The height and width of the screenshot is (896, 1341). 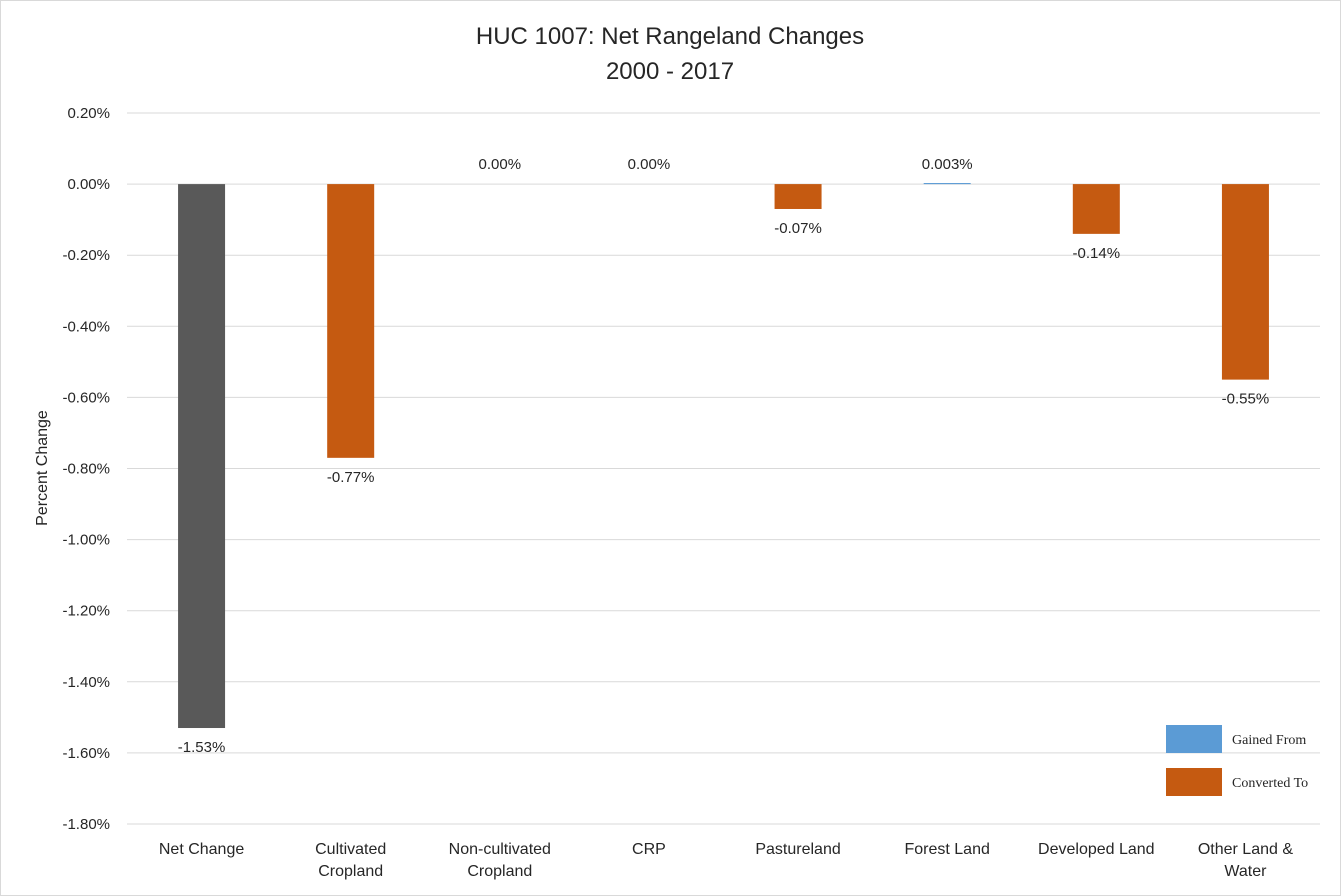 I want to click on category-label: CRP, so click(x=649, y=849).